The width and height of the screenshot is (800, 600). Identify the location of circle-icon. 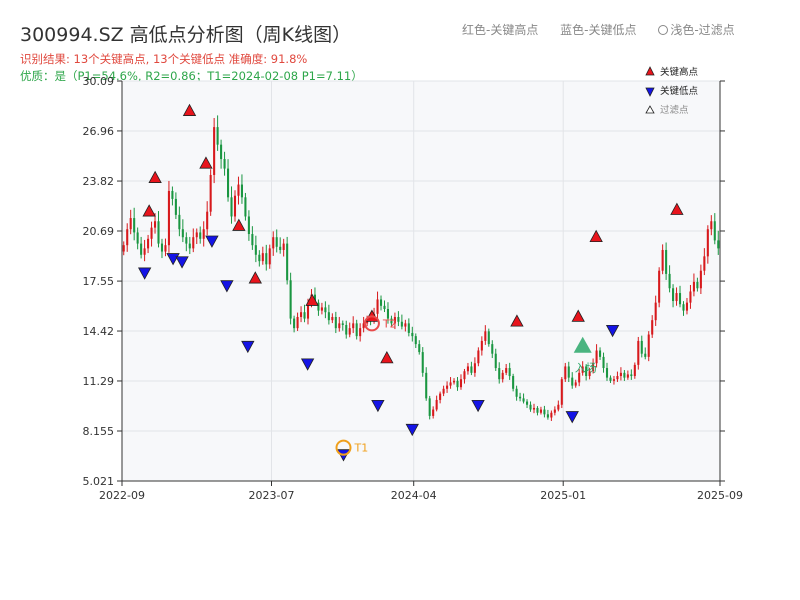
(663, 30).